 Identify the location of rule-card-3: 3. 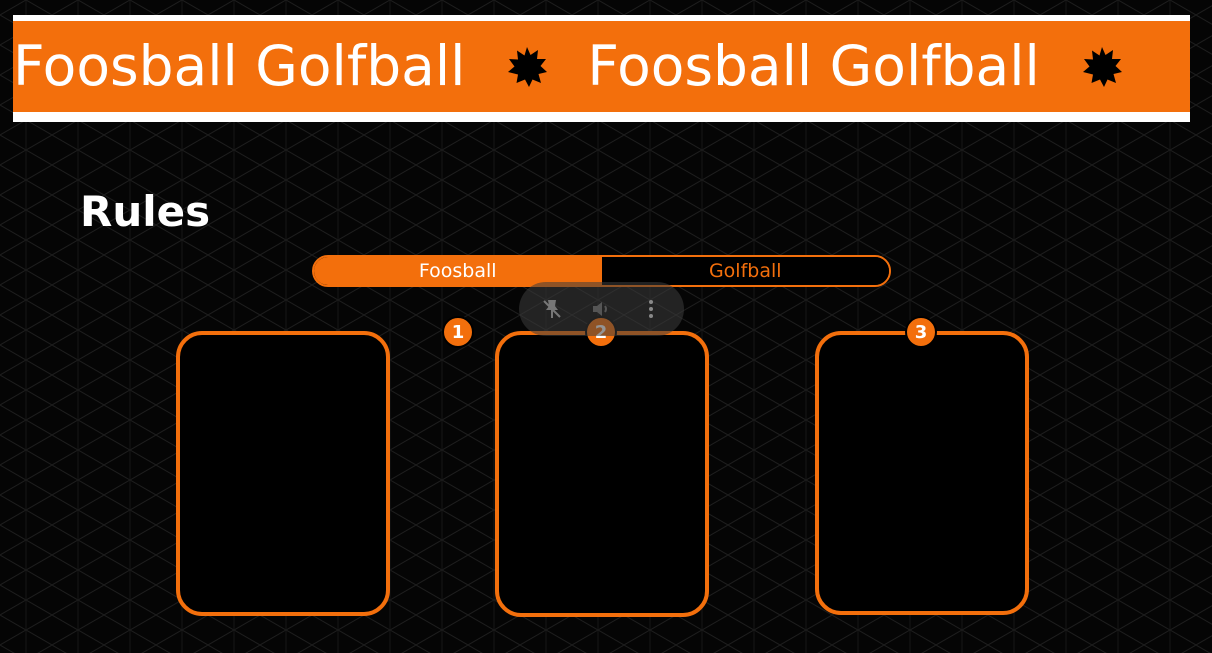
(922, 466).